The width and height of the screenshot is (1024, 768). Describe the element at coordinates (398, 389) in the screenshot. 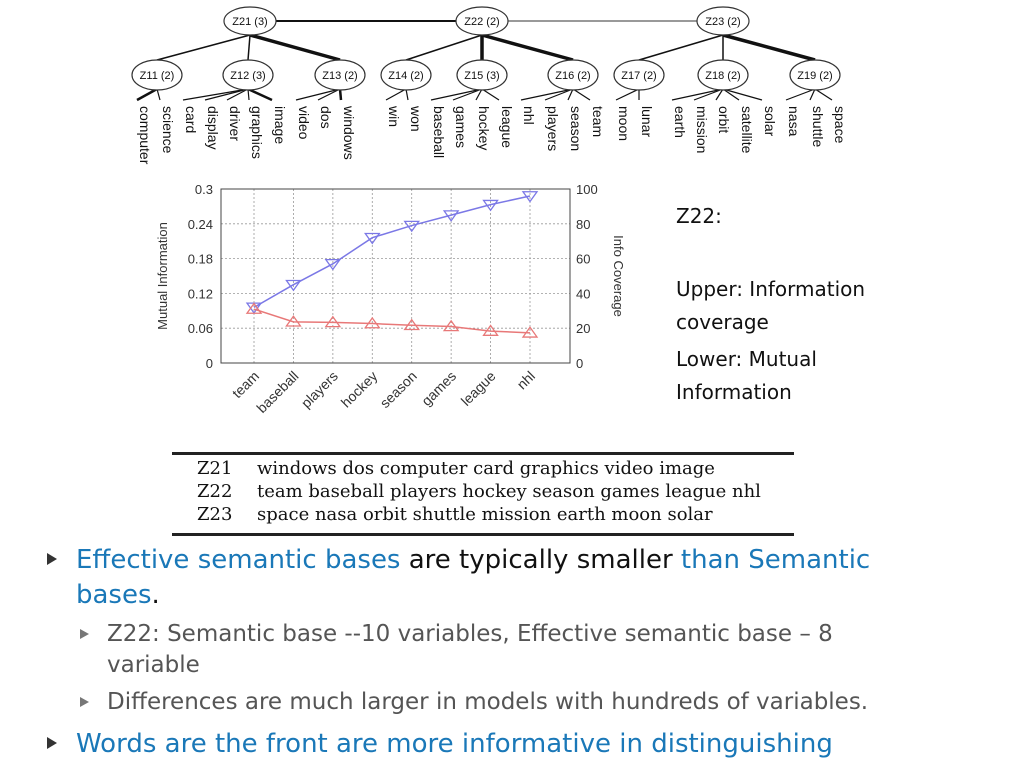

I see `x-tick-label: season` at that location.